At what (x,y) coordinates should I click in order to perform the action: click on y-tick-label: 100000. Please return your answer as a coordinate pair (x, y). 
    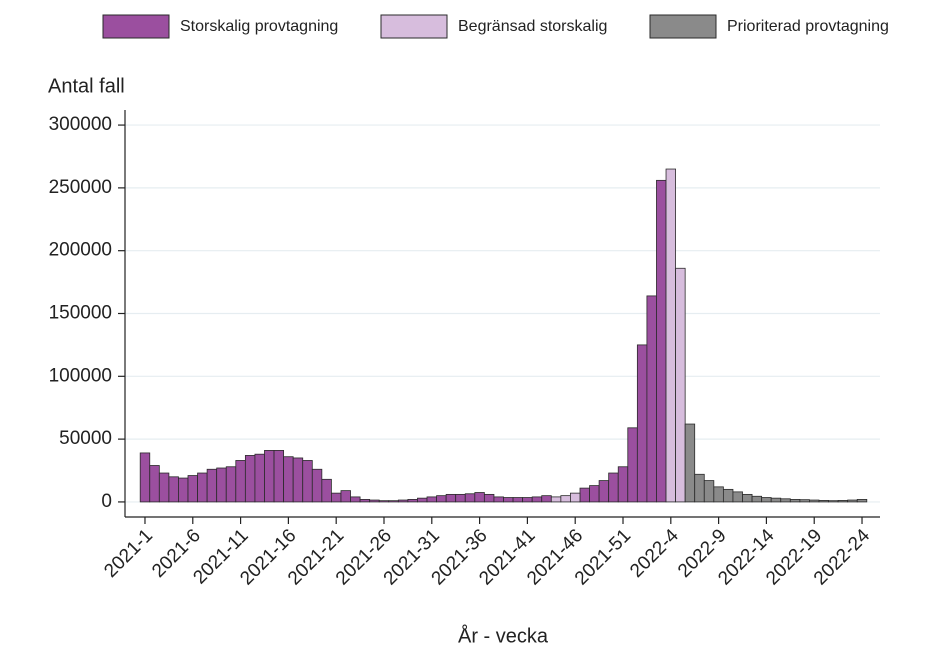
    Looking at the image, I should click on (80, 375).